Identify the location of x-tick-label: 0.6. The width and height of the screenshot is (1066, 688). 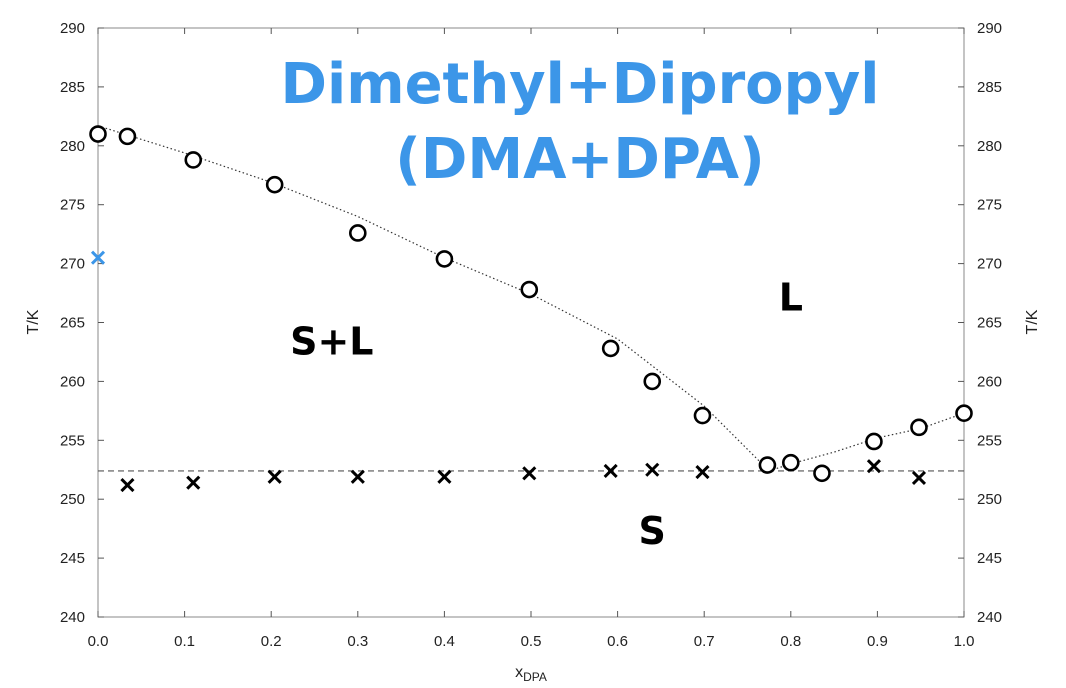
(617, 641).